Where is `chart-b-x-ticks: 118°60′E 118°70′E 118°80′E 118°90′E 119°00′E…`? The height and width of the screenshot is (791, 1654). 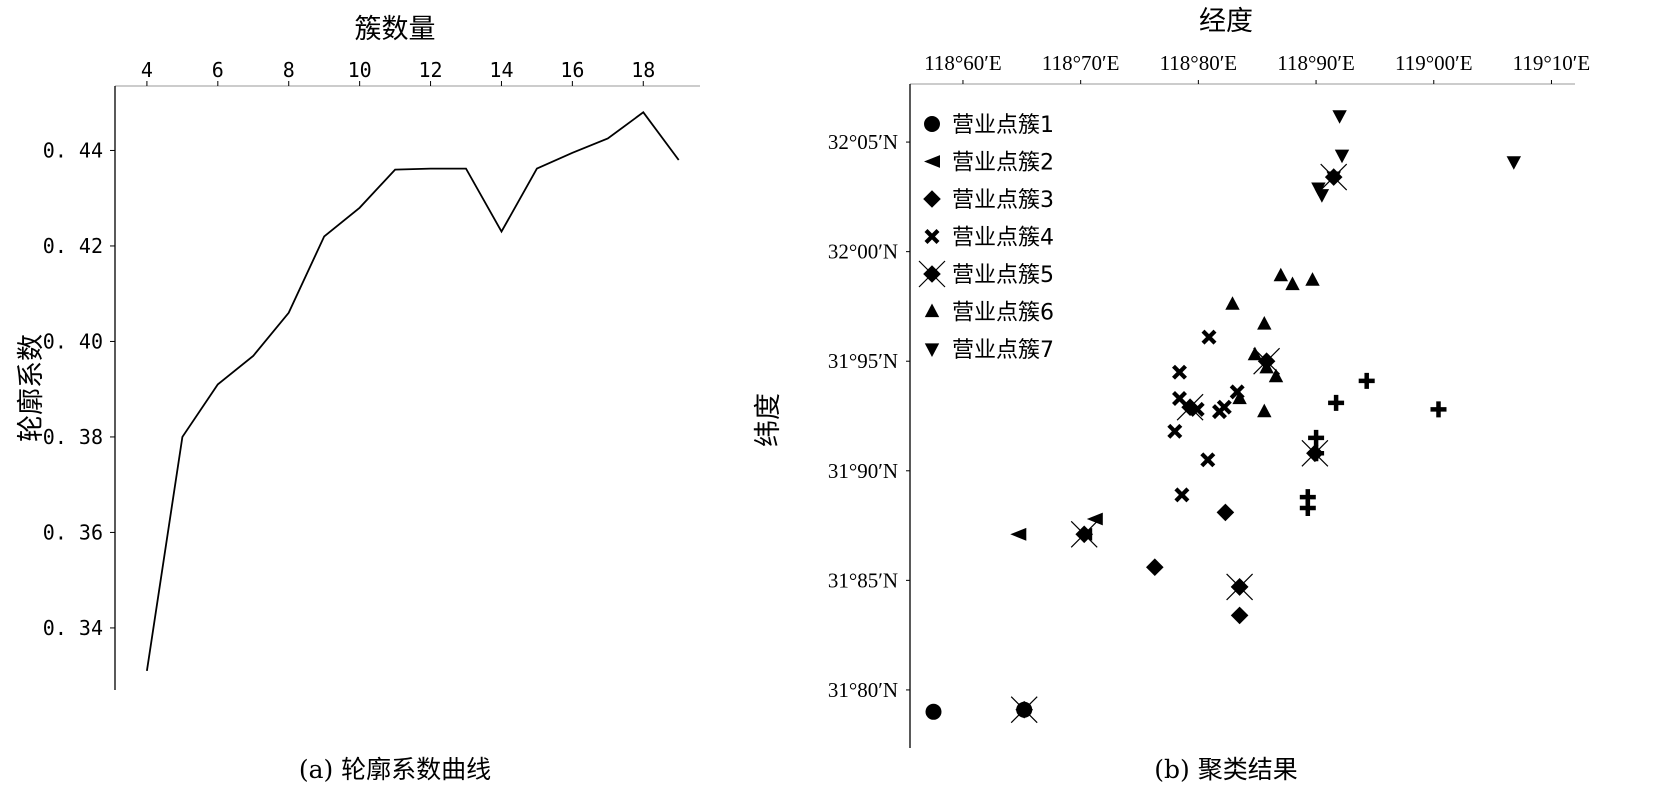
chart-b-x-ticks: 118°60′E 118°70′E 118°80′E 118°90′E 119°00′E… is located at coordinates (1257, 67).